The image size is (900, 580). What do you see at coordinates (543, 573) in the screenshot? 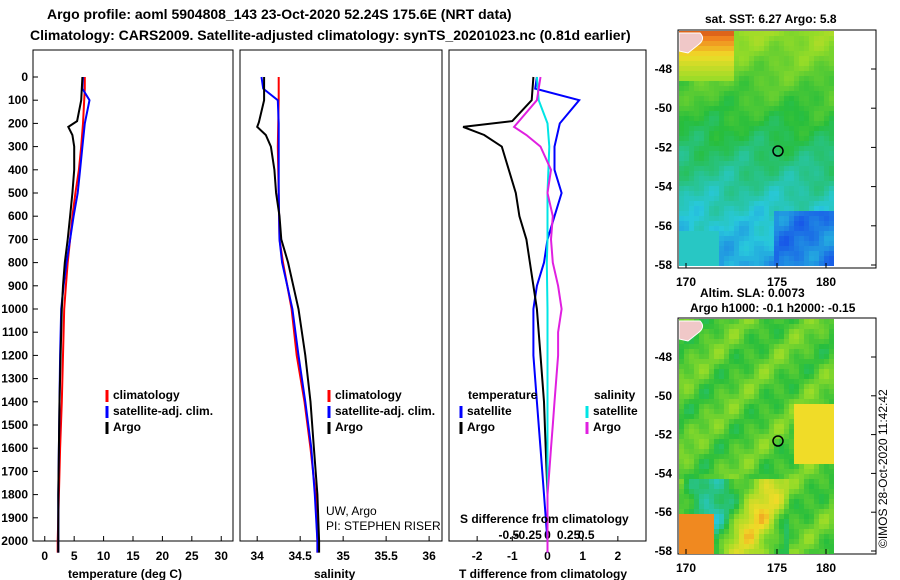
I see `t-difference-label: T difference from climatology` at bounding box center [543, 573].